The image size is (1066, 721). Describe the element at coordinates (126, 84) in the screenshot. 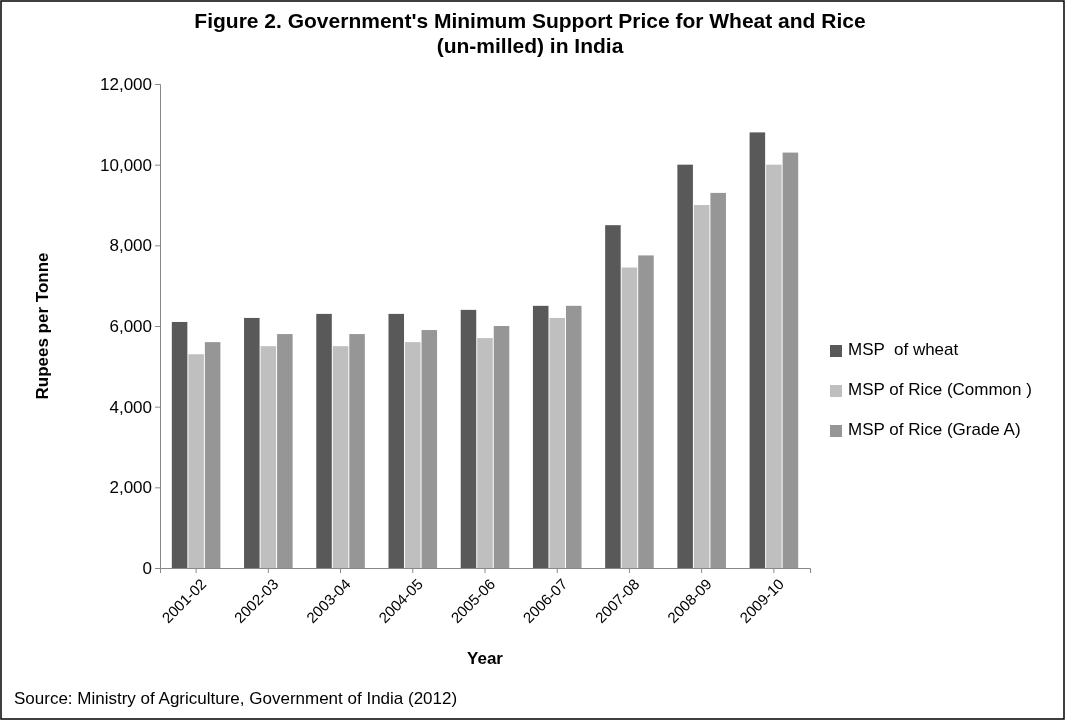

I see `y-tick-label: 12,000` at that location.